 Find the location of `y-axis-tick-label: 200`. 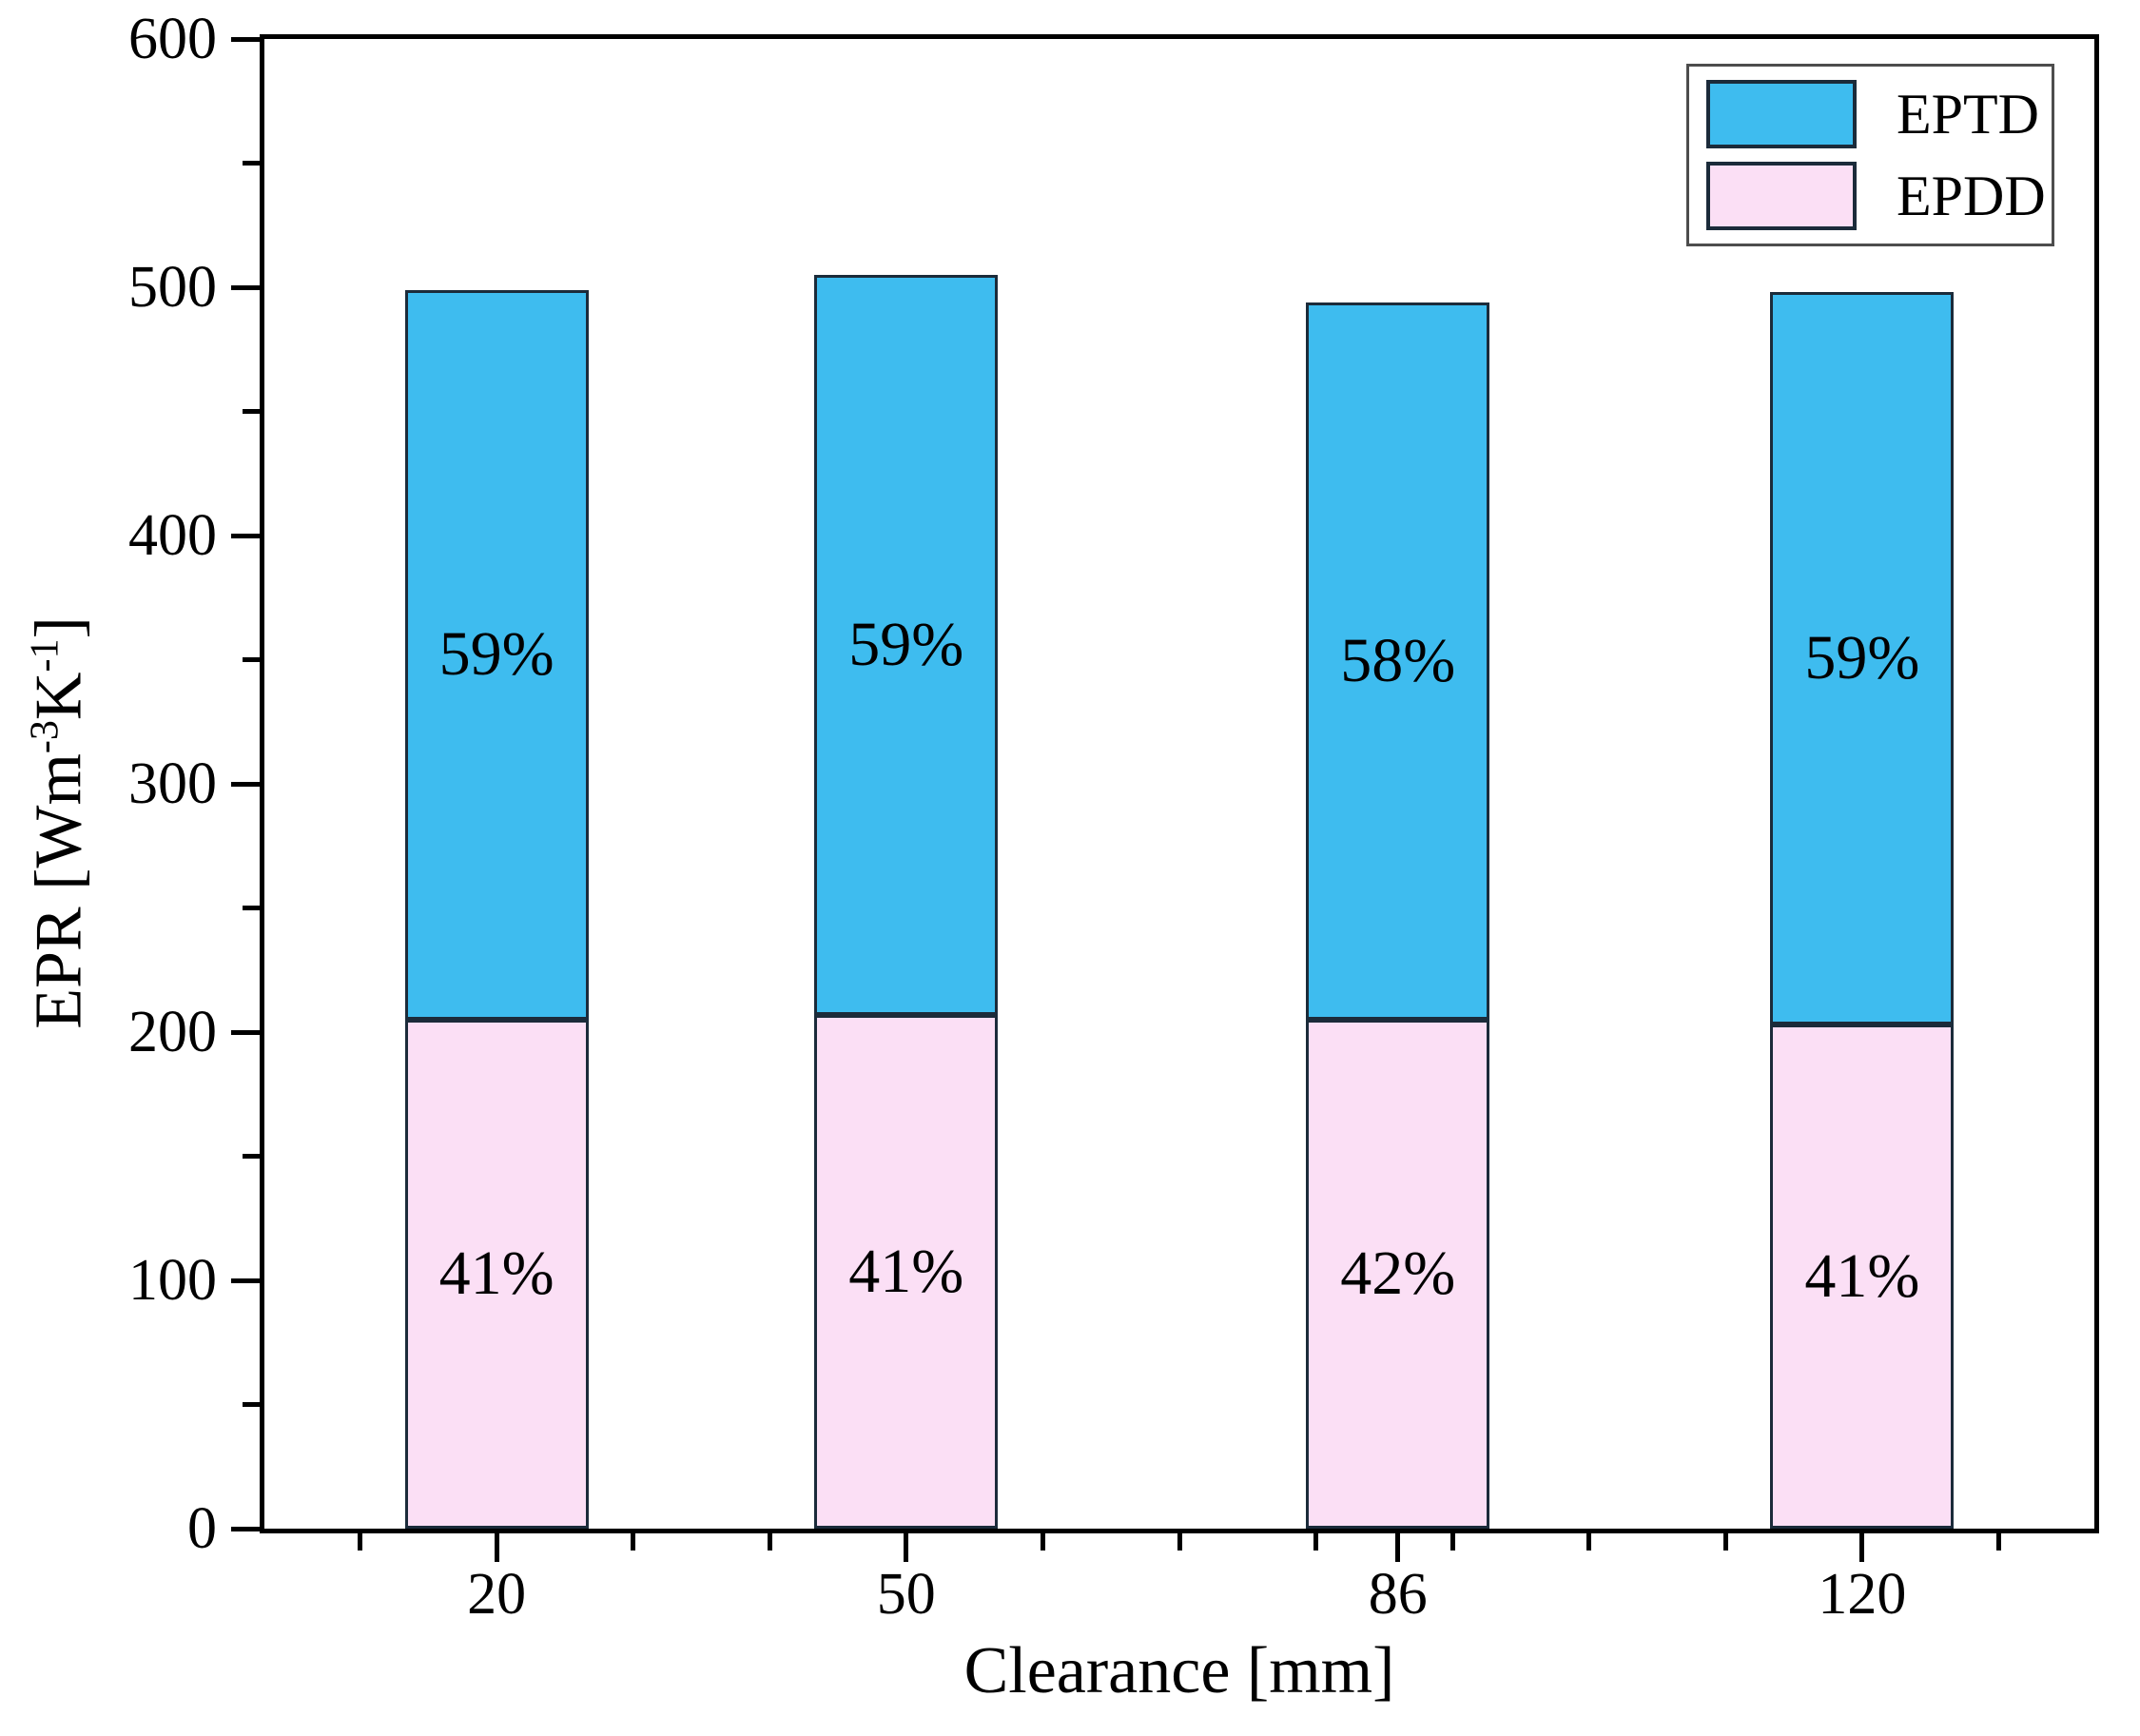

y-axis-tick-label: 200 is located at coordinates (172, 1032).